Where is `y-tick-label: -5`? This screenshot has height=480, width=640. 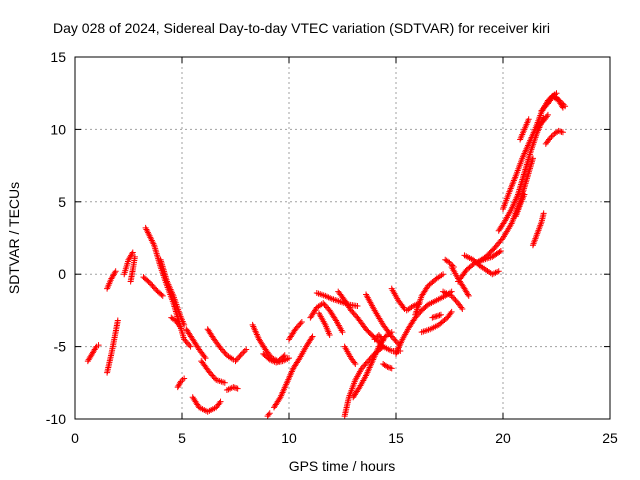 y-tick-label: -5 is located at coordinates (60, 347).